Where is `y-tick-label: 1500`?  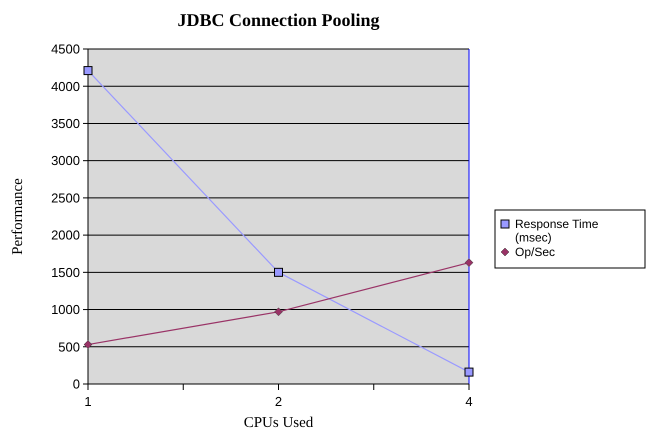 y-tick-label: 1500 is located at coordinates (65, 272).